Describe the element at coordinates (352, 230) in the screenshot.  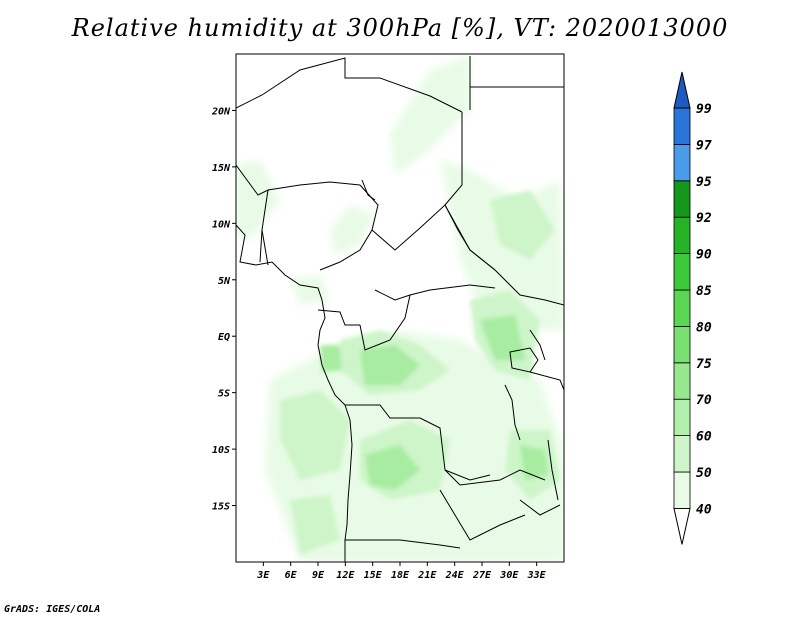
I see `humidity-region-nigeria` at that location.